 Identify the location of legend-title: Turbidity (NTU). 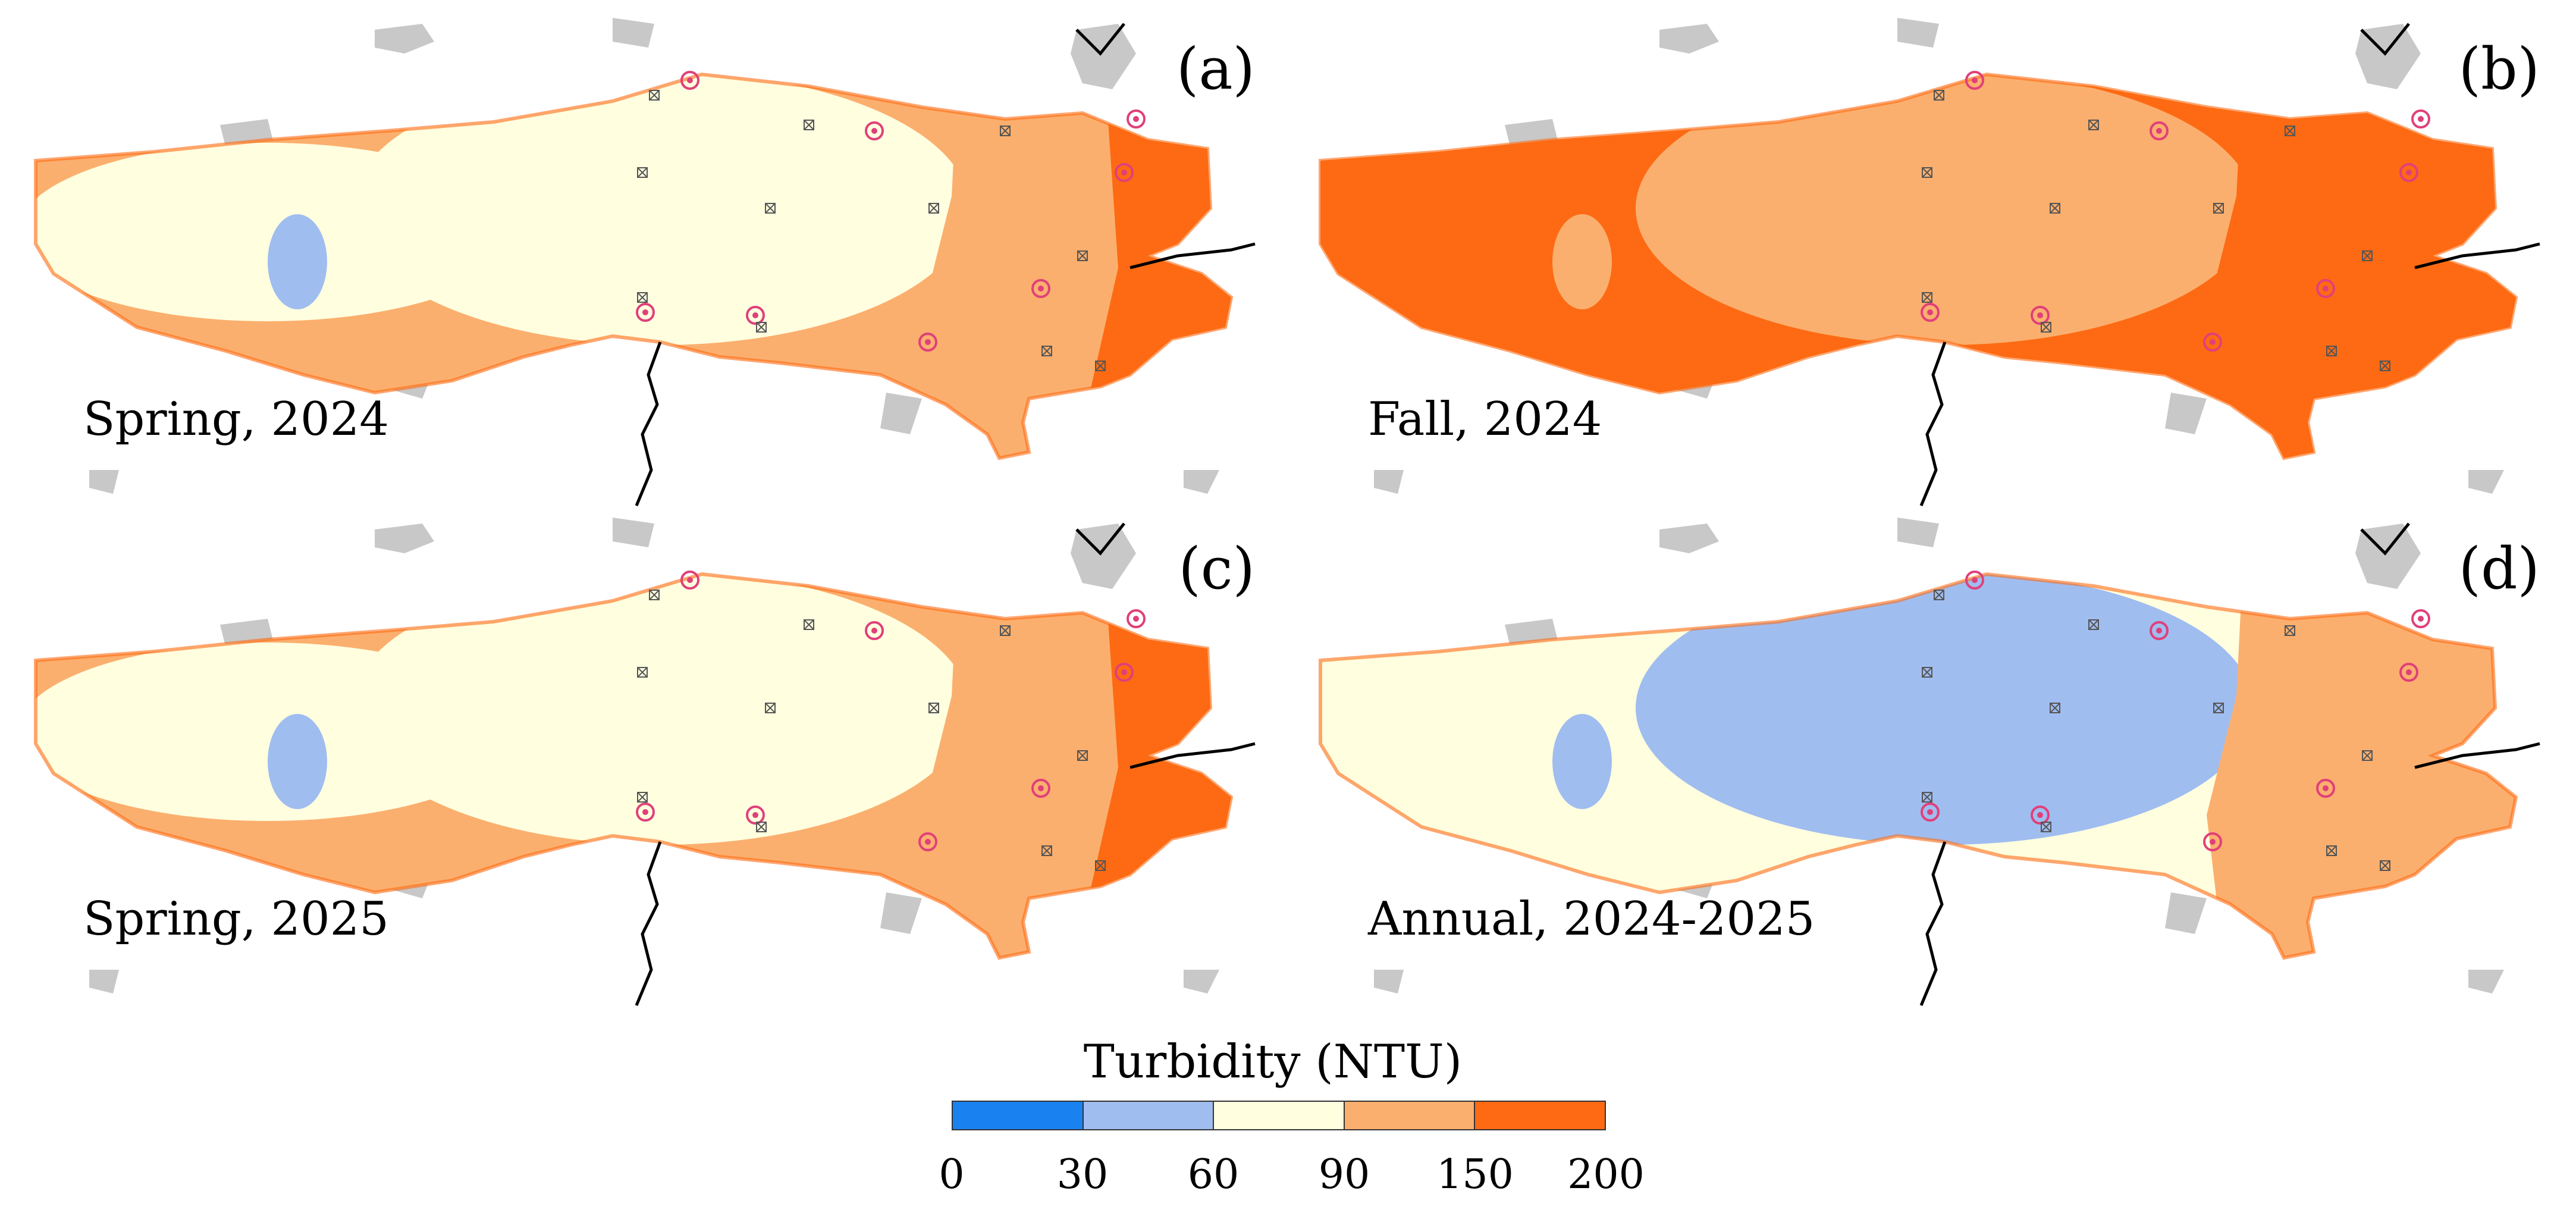
(1273, 1062).